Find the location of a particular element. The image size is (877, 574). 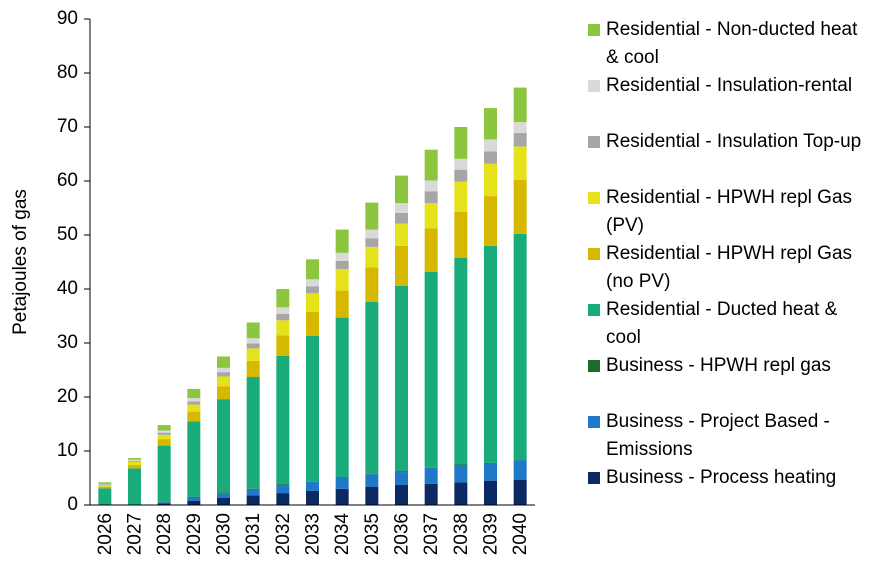

legend-item: Residential - Insulation Top-up is located at coordinates (728, 156).